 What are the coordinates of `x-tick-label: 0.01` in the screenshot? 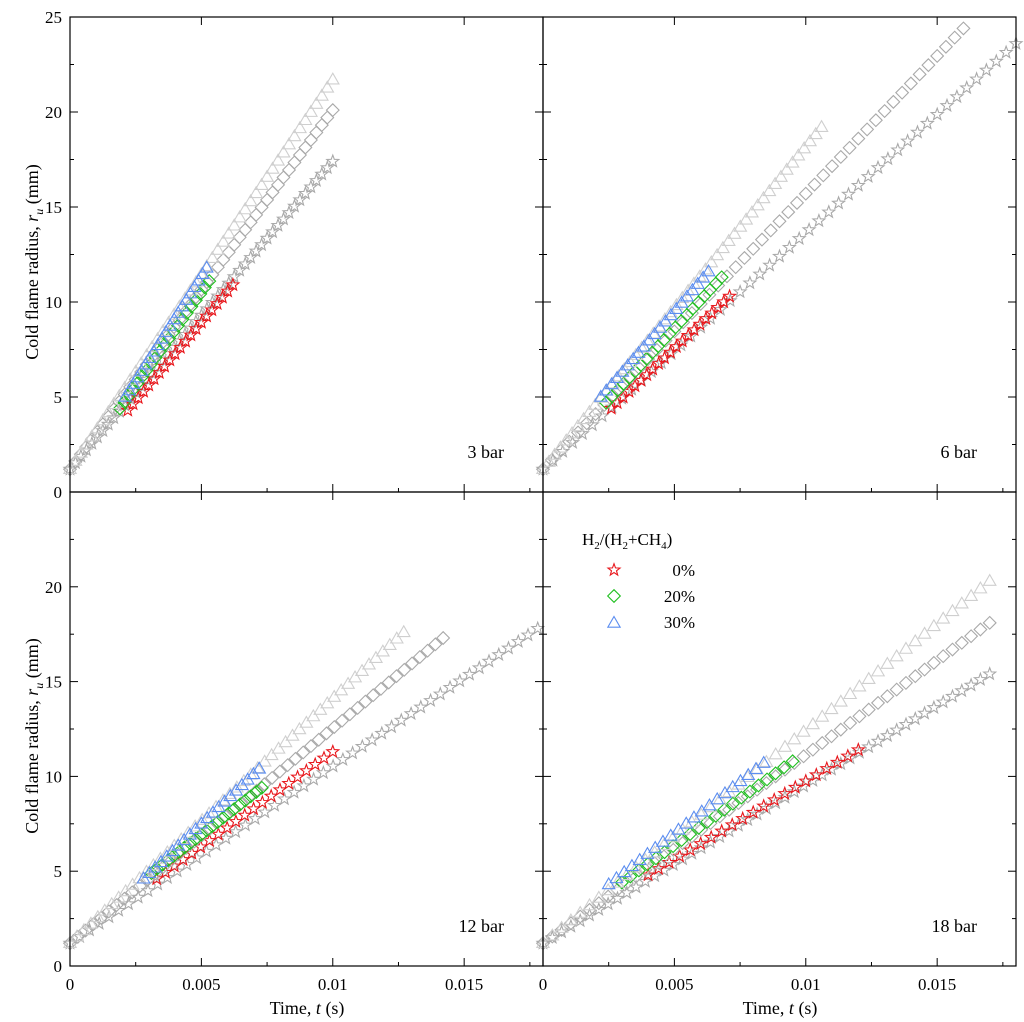 It's located at (806, 984).